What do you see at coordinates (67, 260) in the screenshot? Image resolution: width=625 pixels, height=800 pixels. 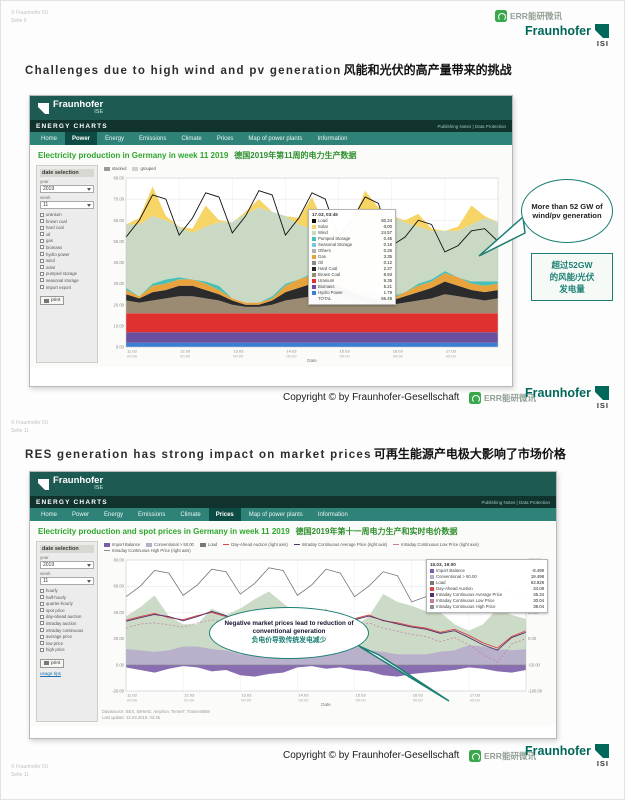 I see `sidebar-option-wind: wind` at bounding box center [67, 260].